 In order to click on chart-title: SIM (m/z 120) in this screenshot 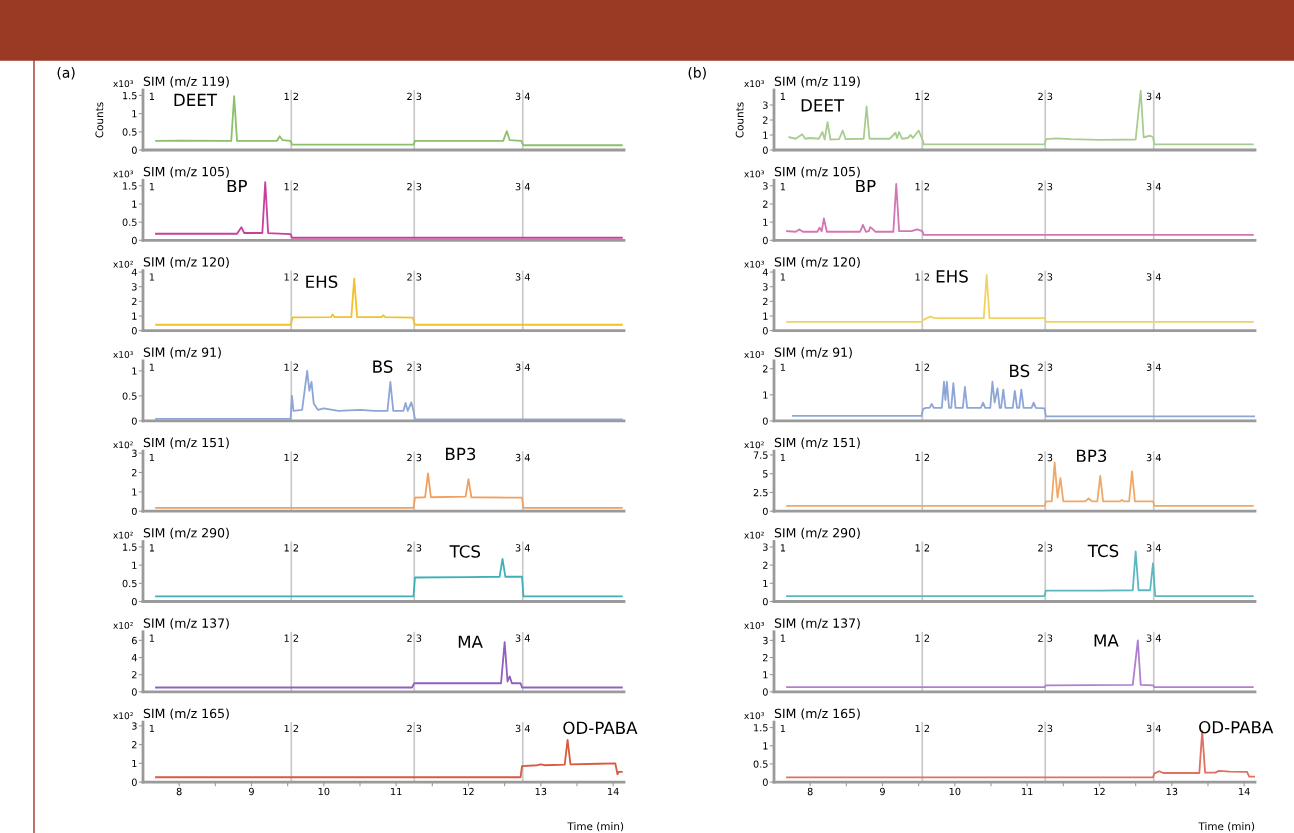, I will do `click(817, 262)`.